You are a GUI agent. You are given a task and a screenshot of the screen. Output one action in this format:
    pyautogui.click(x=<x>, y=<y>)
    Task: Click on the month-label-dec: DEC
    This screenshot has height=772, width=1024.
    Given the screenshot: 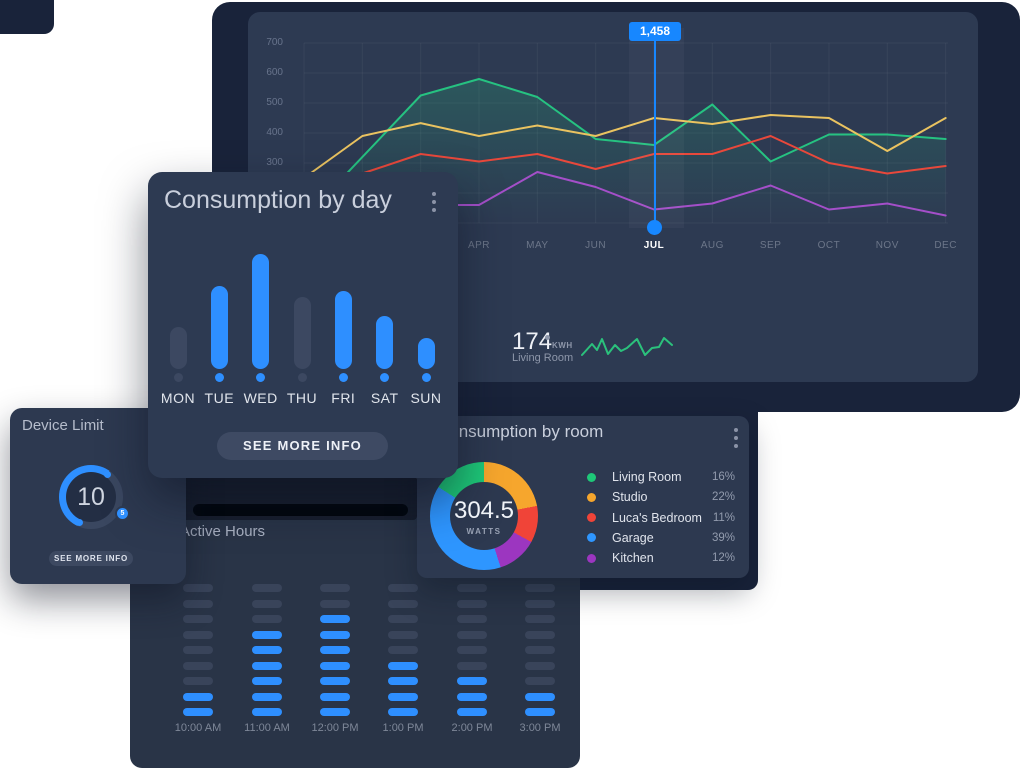 What is the action you would take?
    pyautogui.click(x=945, y=245)
    